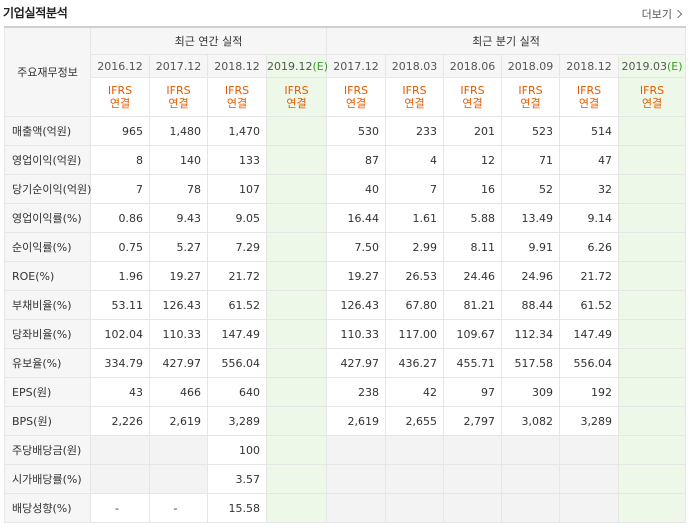 The height and width of the screenshot is (529, 689). Describe the element at coordinates (415, 160) in the screenshot. I see `quarter-value-cell: 4` at that location.